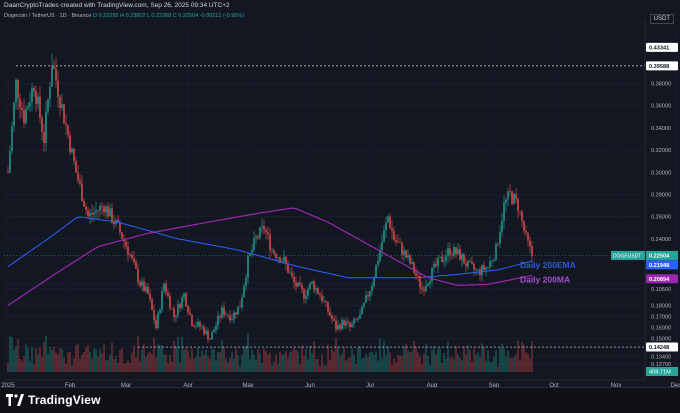 The height and width of the screenshot is (413, 680). Describe the element at coordinates (53, 400) in the screenshot. I see `tradingview-logo: TradingView` at that location.